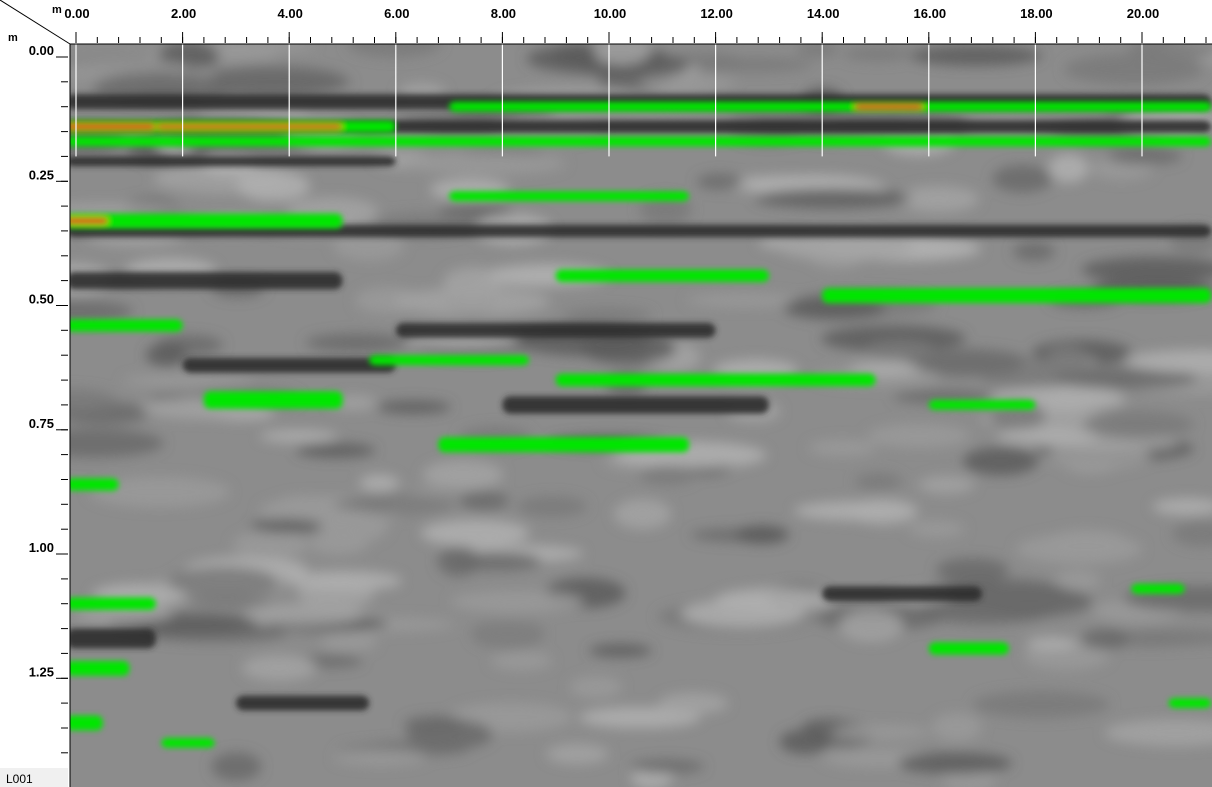 The image size is (1212, 787). What do you see at coordinates (48, 411) in the screenshot?
I see `y-axis: 0.000.250.500.751.001.251.50` at bounding box center [48, 411].